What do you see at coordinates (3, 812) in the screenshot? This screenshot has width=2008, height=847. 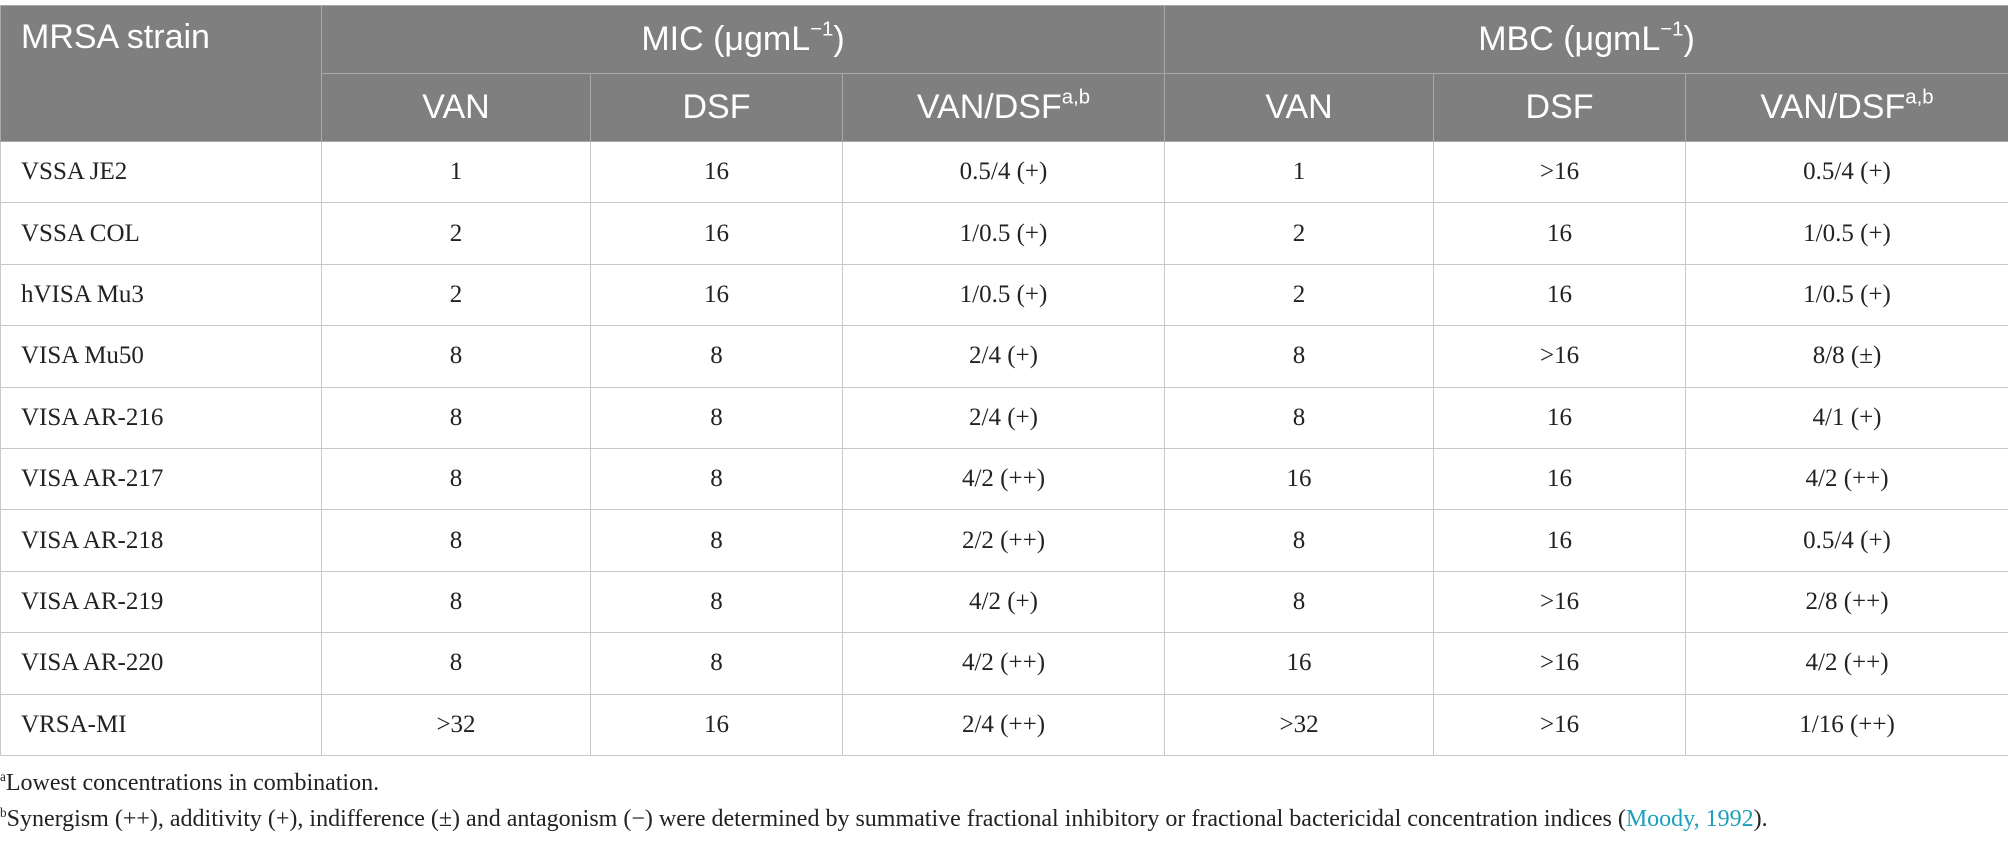 I see `footnote-marker: b` at bounding box center [3, 812].